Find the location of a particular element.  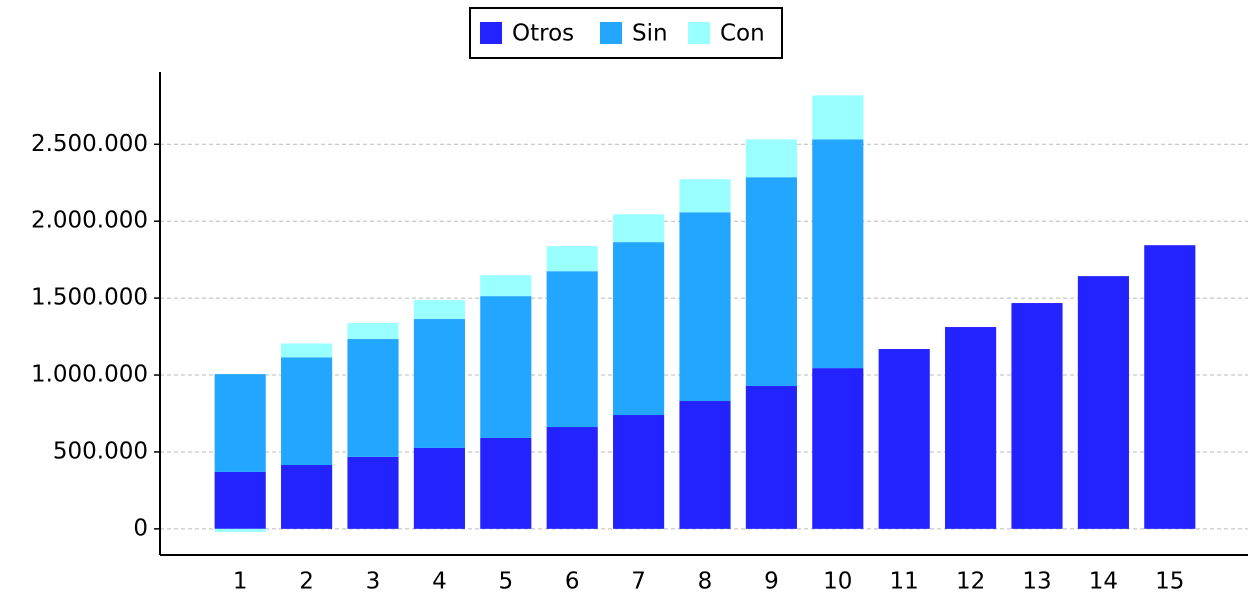

x-tick-label: 10 is located at coordinates (837, 582).